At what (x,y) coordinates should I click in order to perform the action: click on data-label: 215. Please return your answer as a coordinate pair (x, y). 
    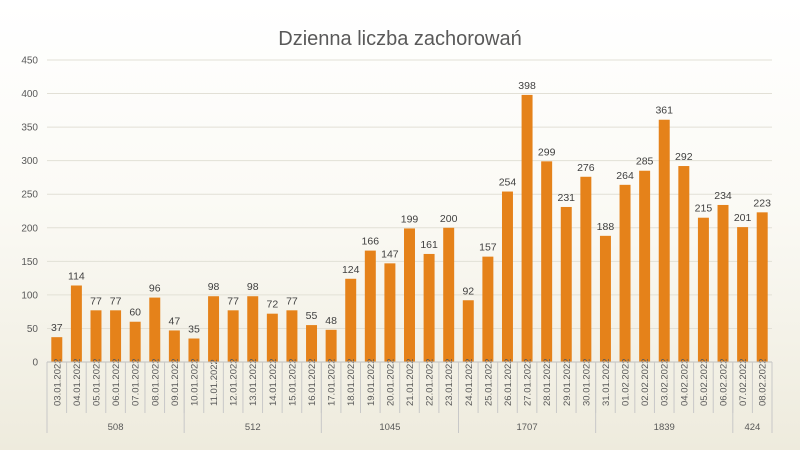
    Looking at the image, I should click on (704, 209).